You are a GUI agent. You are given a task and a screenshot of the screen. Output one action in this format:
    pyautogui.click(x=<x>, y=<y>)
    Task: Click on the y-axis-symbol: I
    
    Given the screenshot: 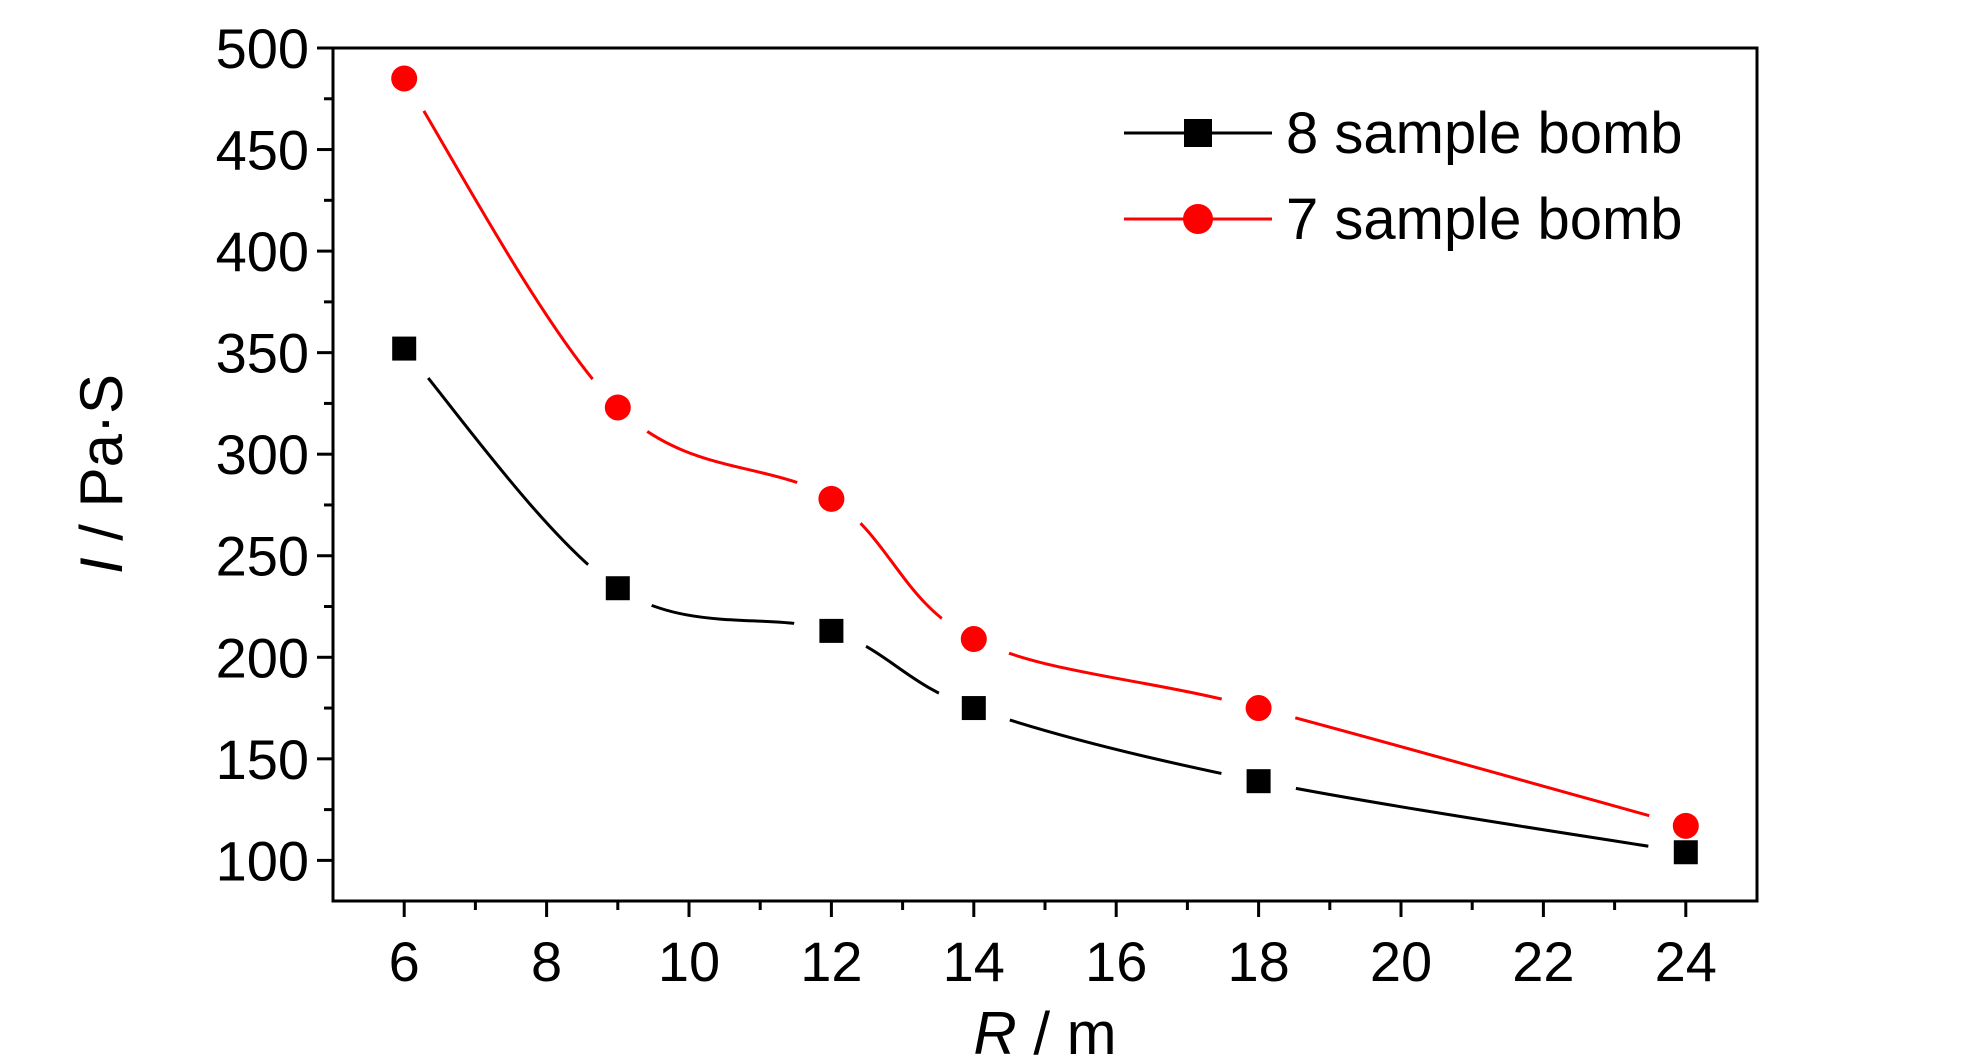 What is the action you would take?
    pyautogui.click(x=101, y=565)
    